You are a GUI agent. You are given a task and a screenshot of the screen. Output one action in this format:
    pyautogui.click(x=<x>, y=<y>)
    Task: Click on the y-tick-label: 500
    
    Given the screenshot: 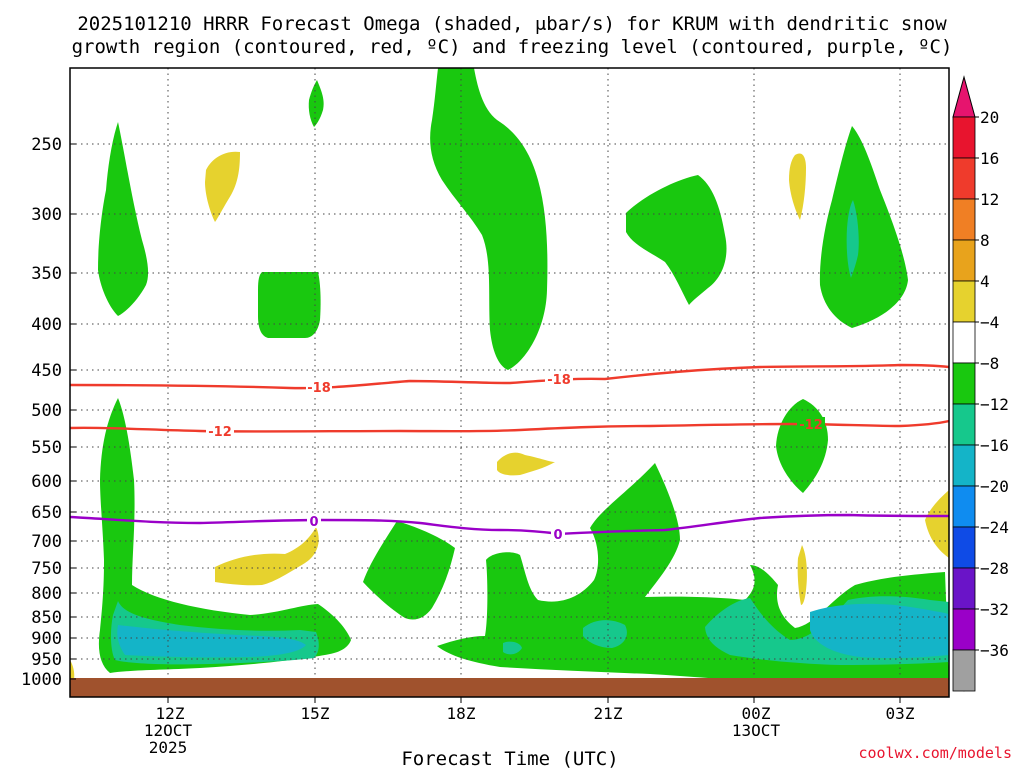 What is the action you would take?
    pyautogui.click(x=46, y=411)
    